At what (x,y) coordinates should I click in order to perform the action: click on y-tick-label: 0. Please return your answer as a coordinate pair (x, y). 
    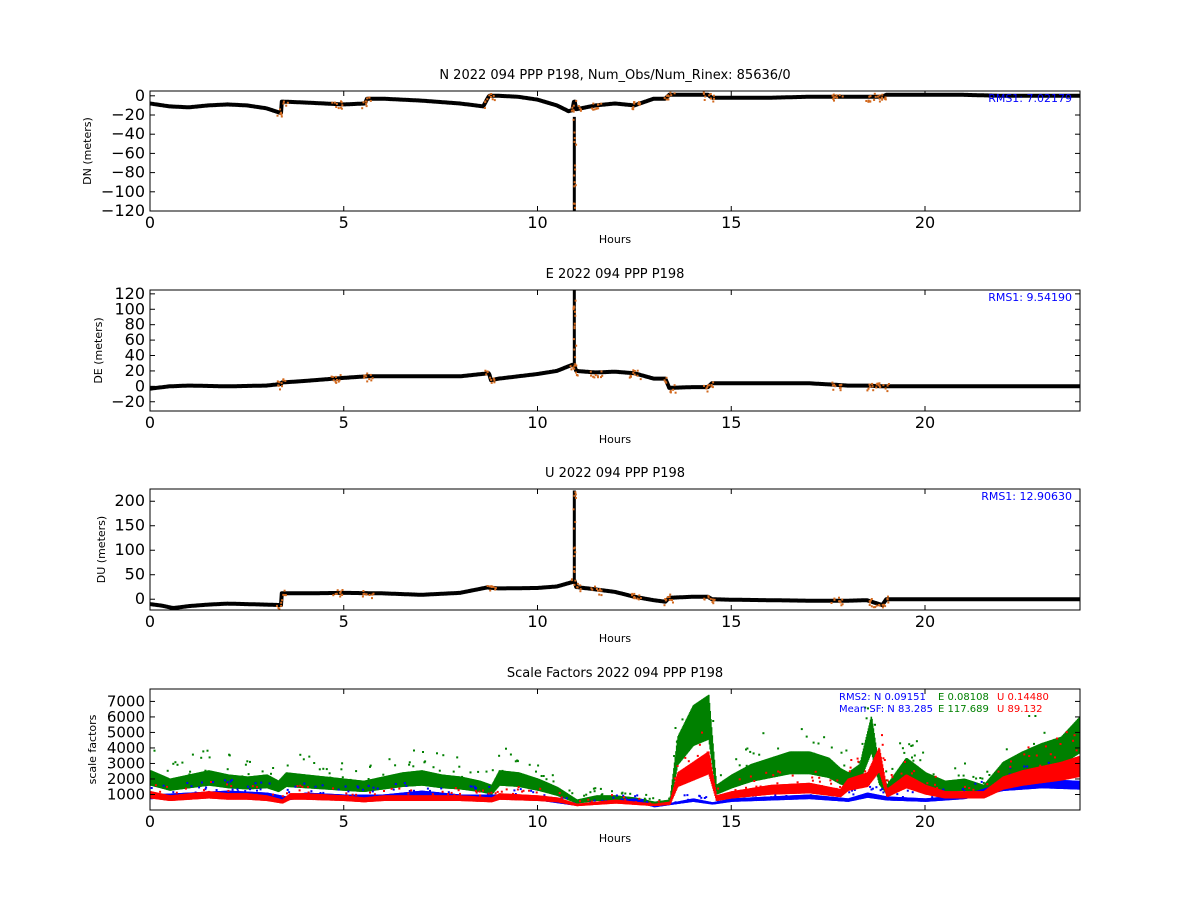
    Looking at the image, I should click on (140, 95).